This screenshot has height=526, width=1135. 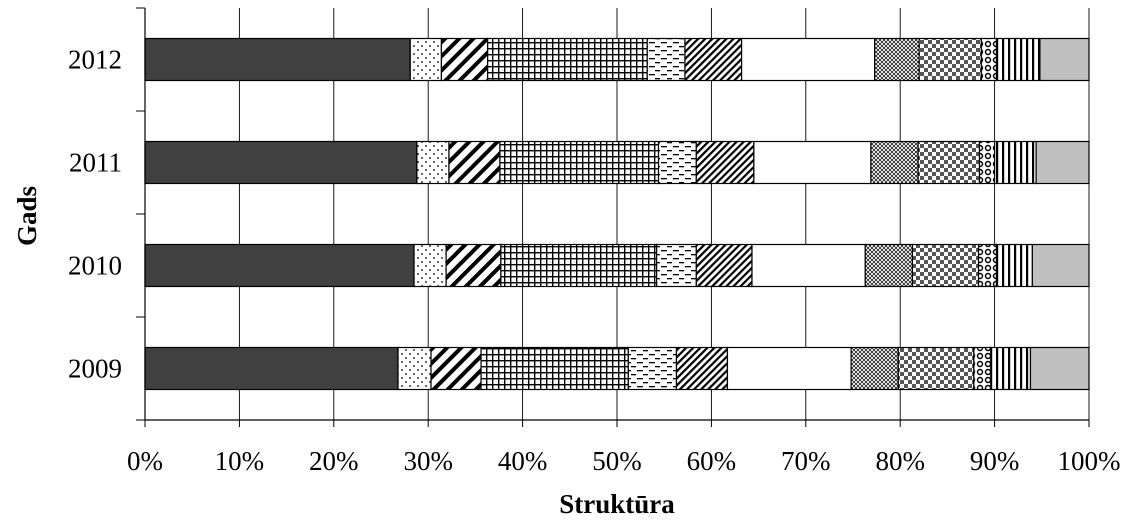 What do you see at coordinates (617, 461) in the screenshot?
I see `x-tick-label: 50%` at bounding box center [617, 461].